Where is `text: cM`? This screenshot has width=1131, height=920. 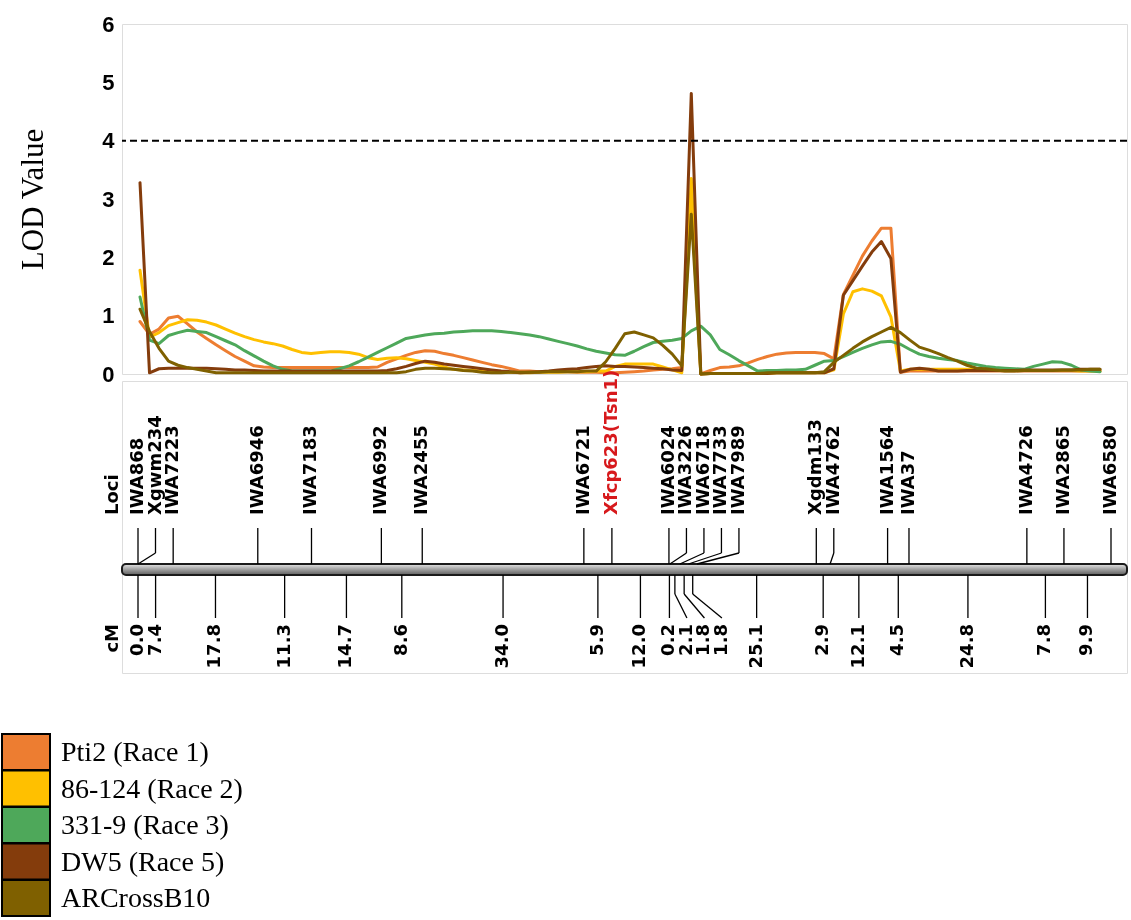
text: cM is located at coordinates (111, 638).